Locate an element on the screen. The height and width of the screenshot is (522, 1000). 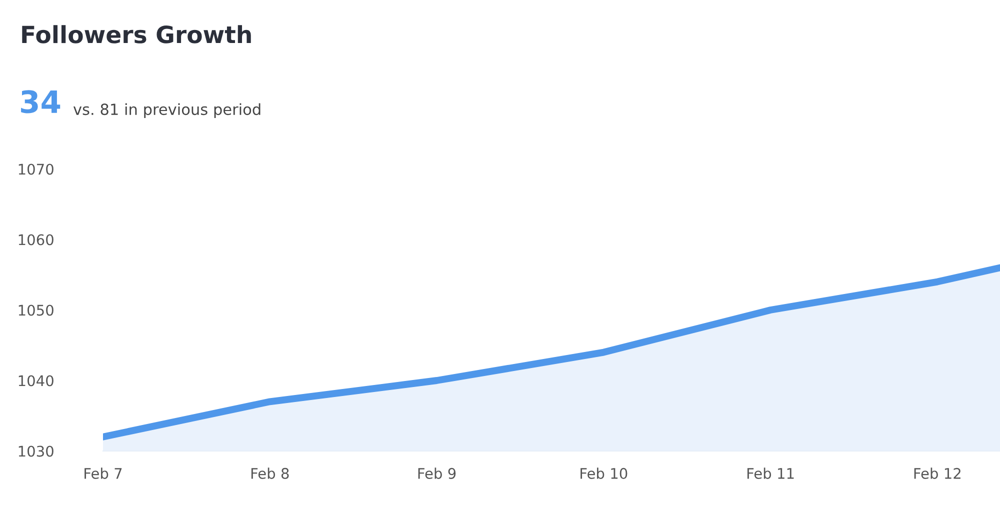
x-tick-label: Feb 11 is located at coordinates (770, 473).